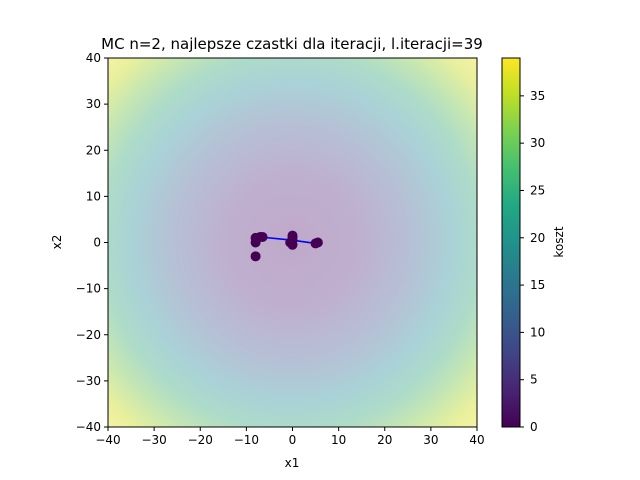  I want to click on x-tick-label: 30, so click(430, 440).